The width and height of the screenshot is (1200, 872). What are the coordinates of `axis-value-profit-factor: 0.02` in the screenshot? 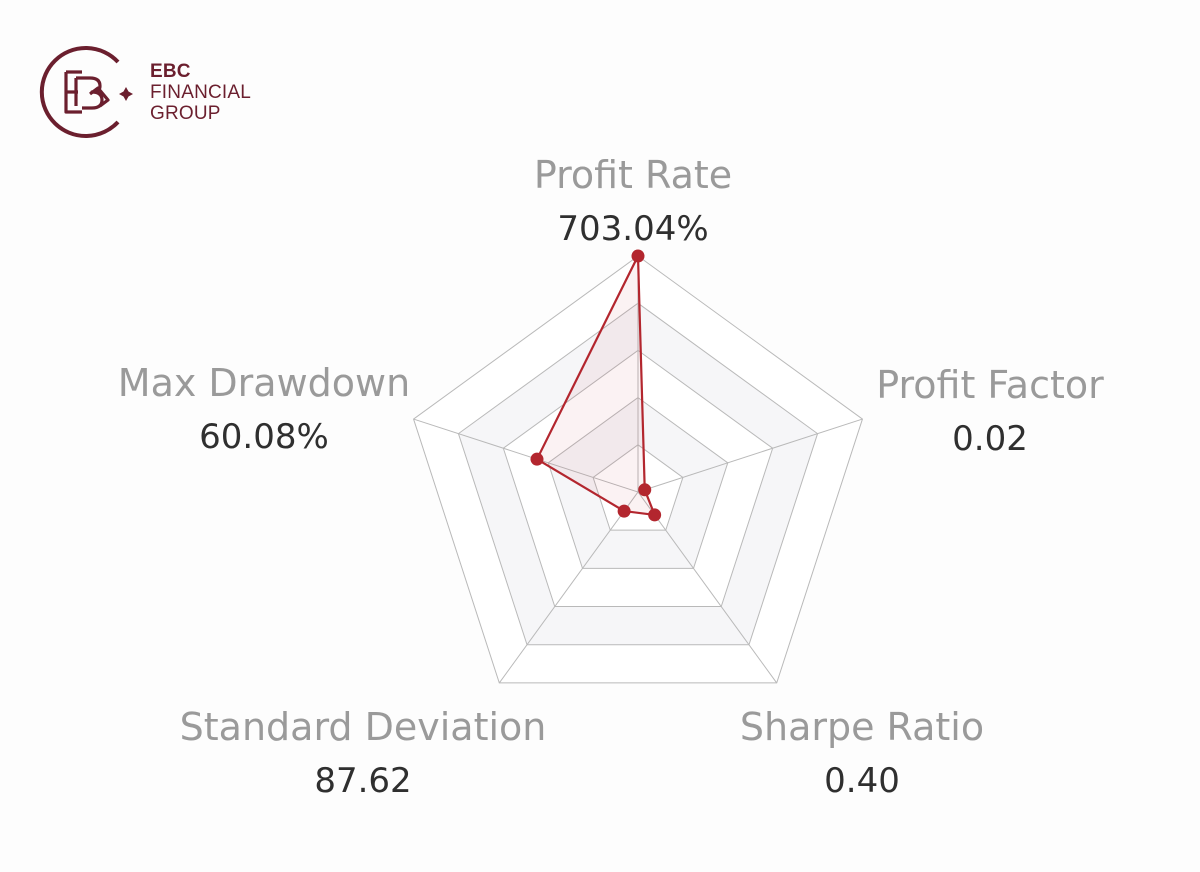 It's located at (990, 439).